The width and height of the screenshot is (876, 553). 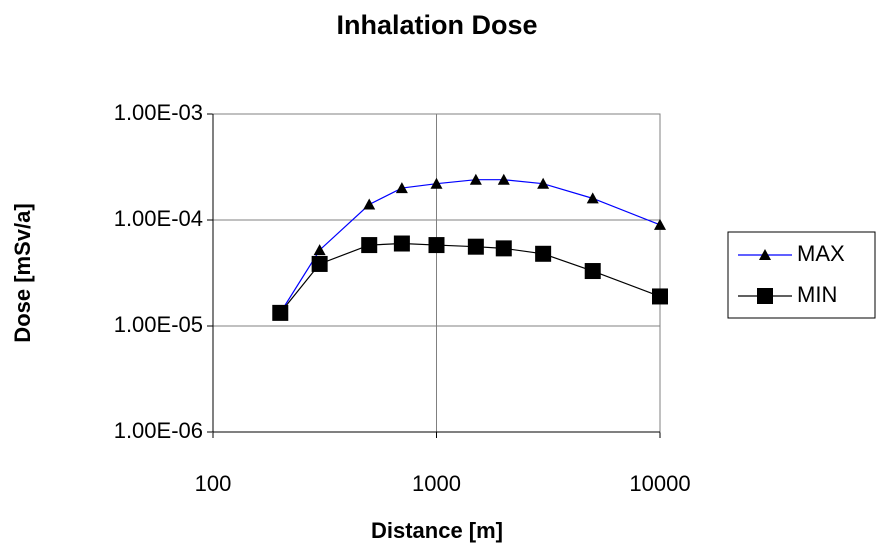 What do you see at coordinates (801, 275) in the screenshot?
I see `legend-box` at bounding box center [801, 275].